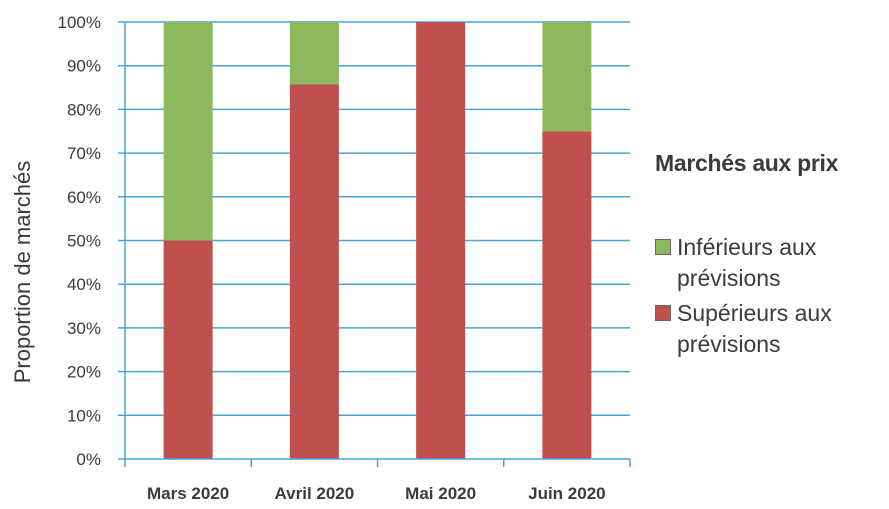 The image size is (889, 509). I want to click on y-tick-label: 90%, so click(84, 66).